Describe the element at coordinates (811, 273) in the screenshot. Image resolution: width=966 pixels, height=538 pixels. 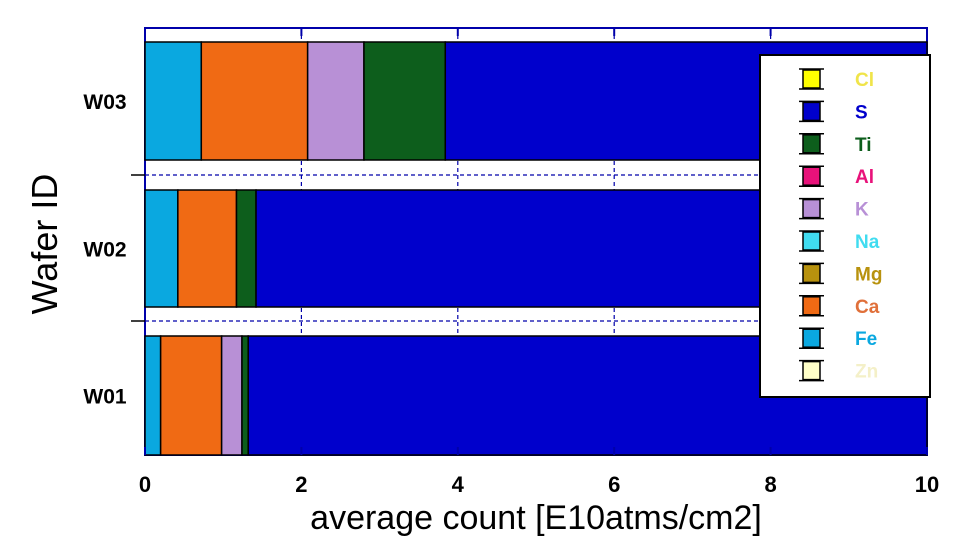
I see `legend-swatch-mg` at that location.